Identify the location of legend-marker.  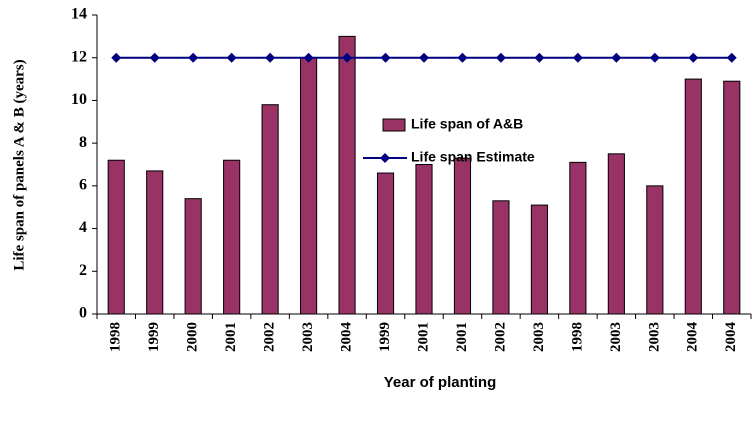
(385, 158).